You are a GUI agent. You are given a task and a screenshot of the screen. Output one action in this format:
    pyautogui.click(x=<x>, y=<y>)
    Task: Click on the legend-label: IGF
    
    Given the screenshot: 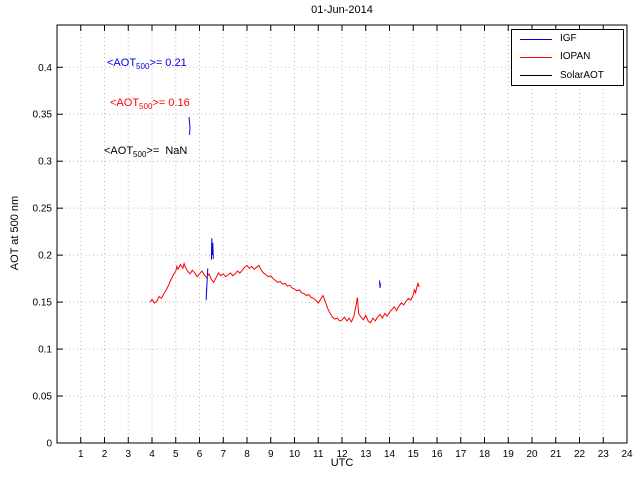 What is the action you would take?
    pyautogui.click(x=568, y=39)
    